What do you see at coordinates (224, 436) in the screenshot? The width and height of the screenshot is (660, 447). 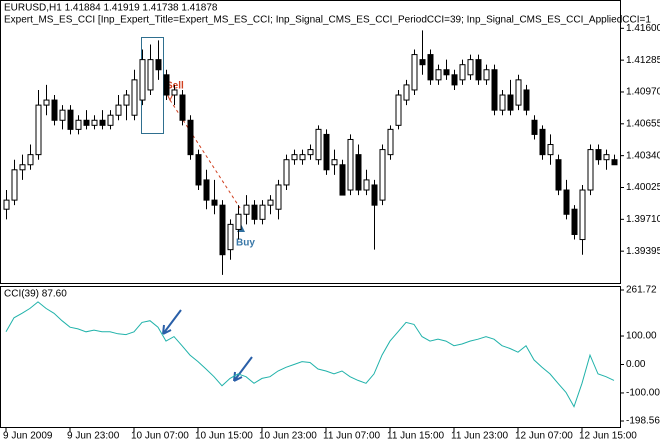 I see `x-tick-label: 10 Jun 15:00` at bounding box center [224, 436].